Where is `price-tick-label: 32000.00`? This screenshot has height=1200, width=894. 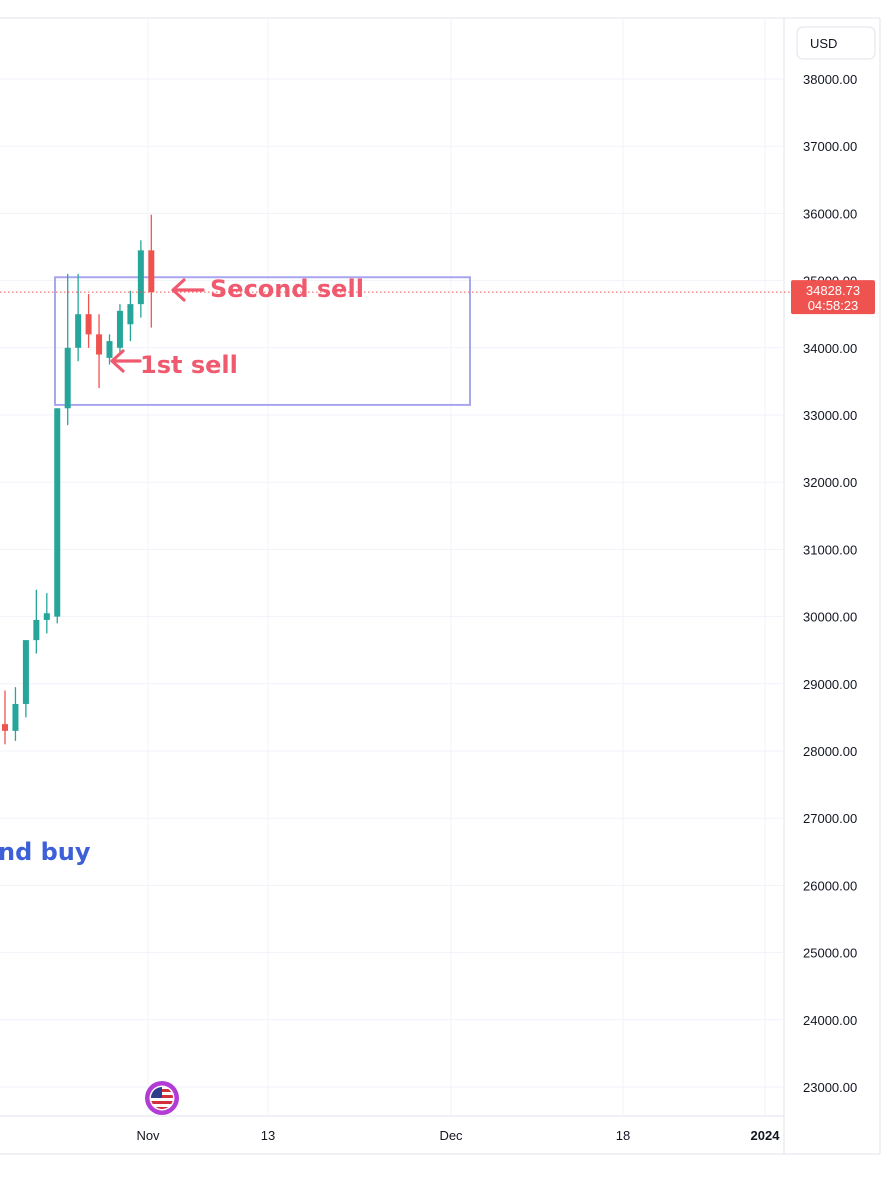 price-tick-label: 32000.00 is located at coordinates (830, 482).